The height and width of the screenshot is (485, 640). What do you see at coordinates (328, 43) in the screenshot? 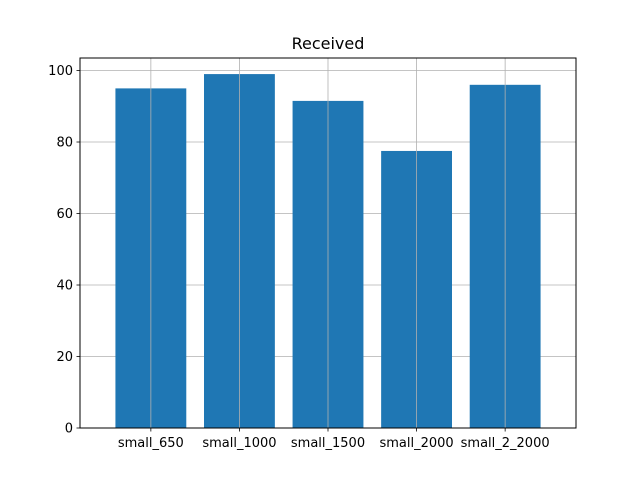
I see `chart-title: Received` at bounding box center [328, 43].